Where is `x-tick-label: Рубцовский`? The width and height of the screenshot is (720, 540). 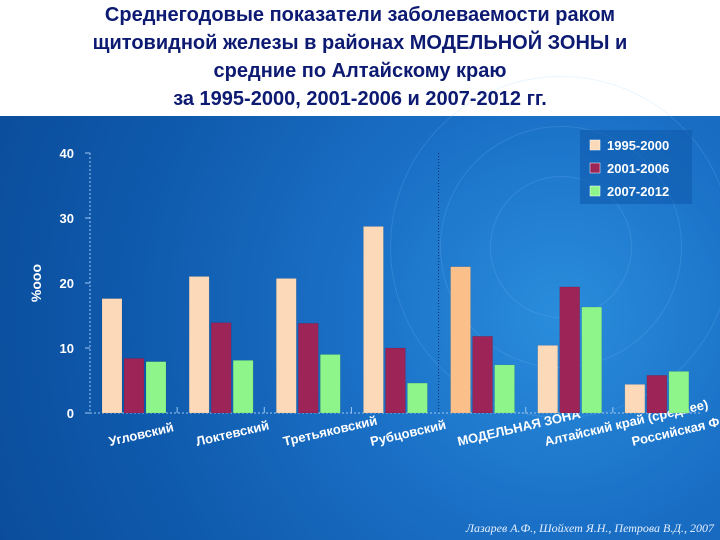 x-tick-label: Рубцовский is located at coordinates (408, 433).